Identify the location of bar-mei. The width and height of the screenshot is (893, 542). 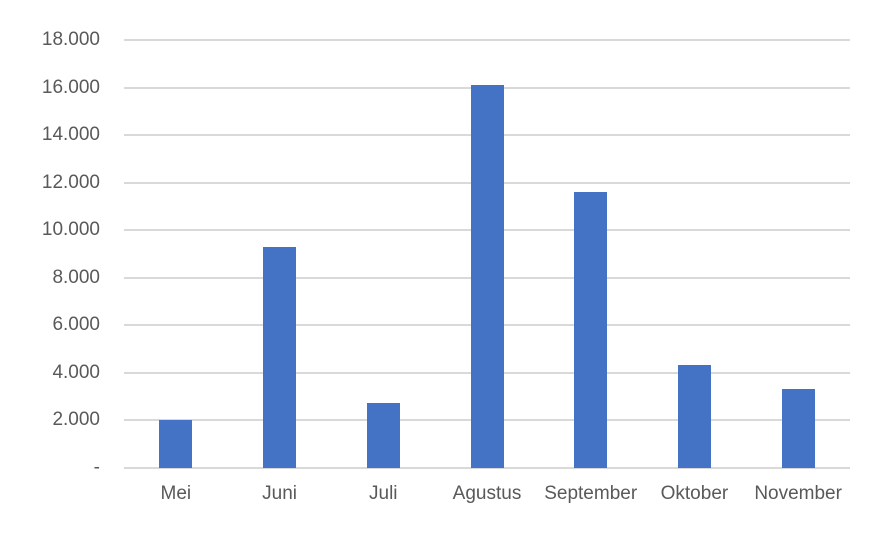
(176, 444).